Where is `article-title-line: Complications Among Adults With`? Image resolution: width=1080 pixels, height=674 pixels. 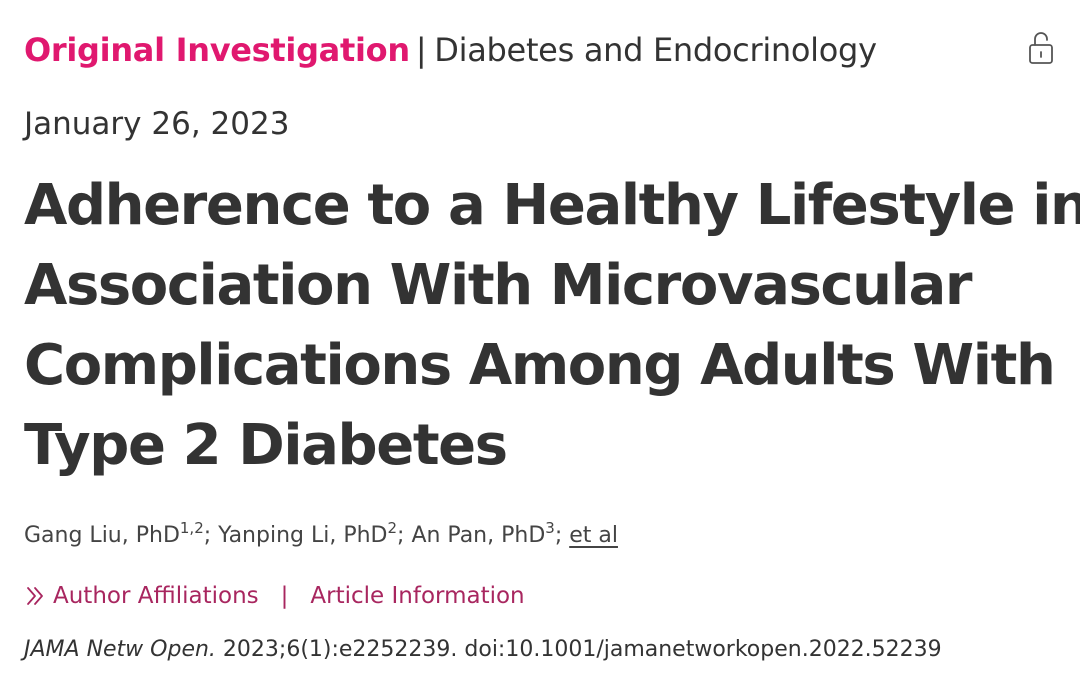
article-title-line: Complications Among Adults With is located at coordinates (540, 365).